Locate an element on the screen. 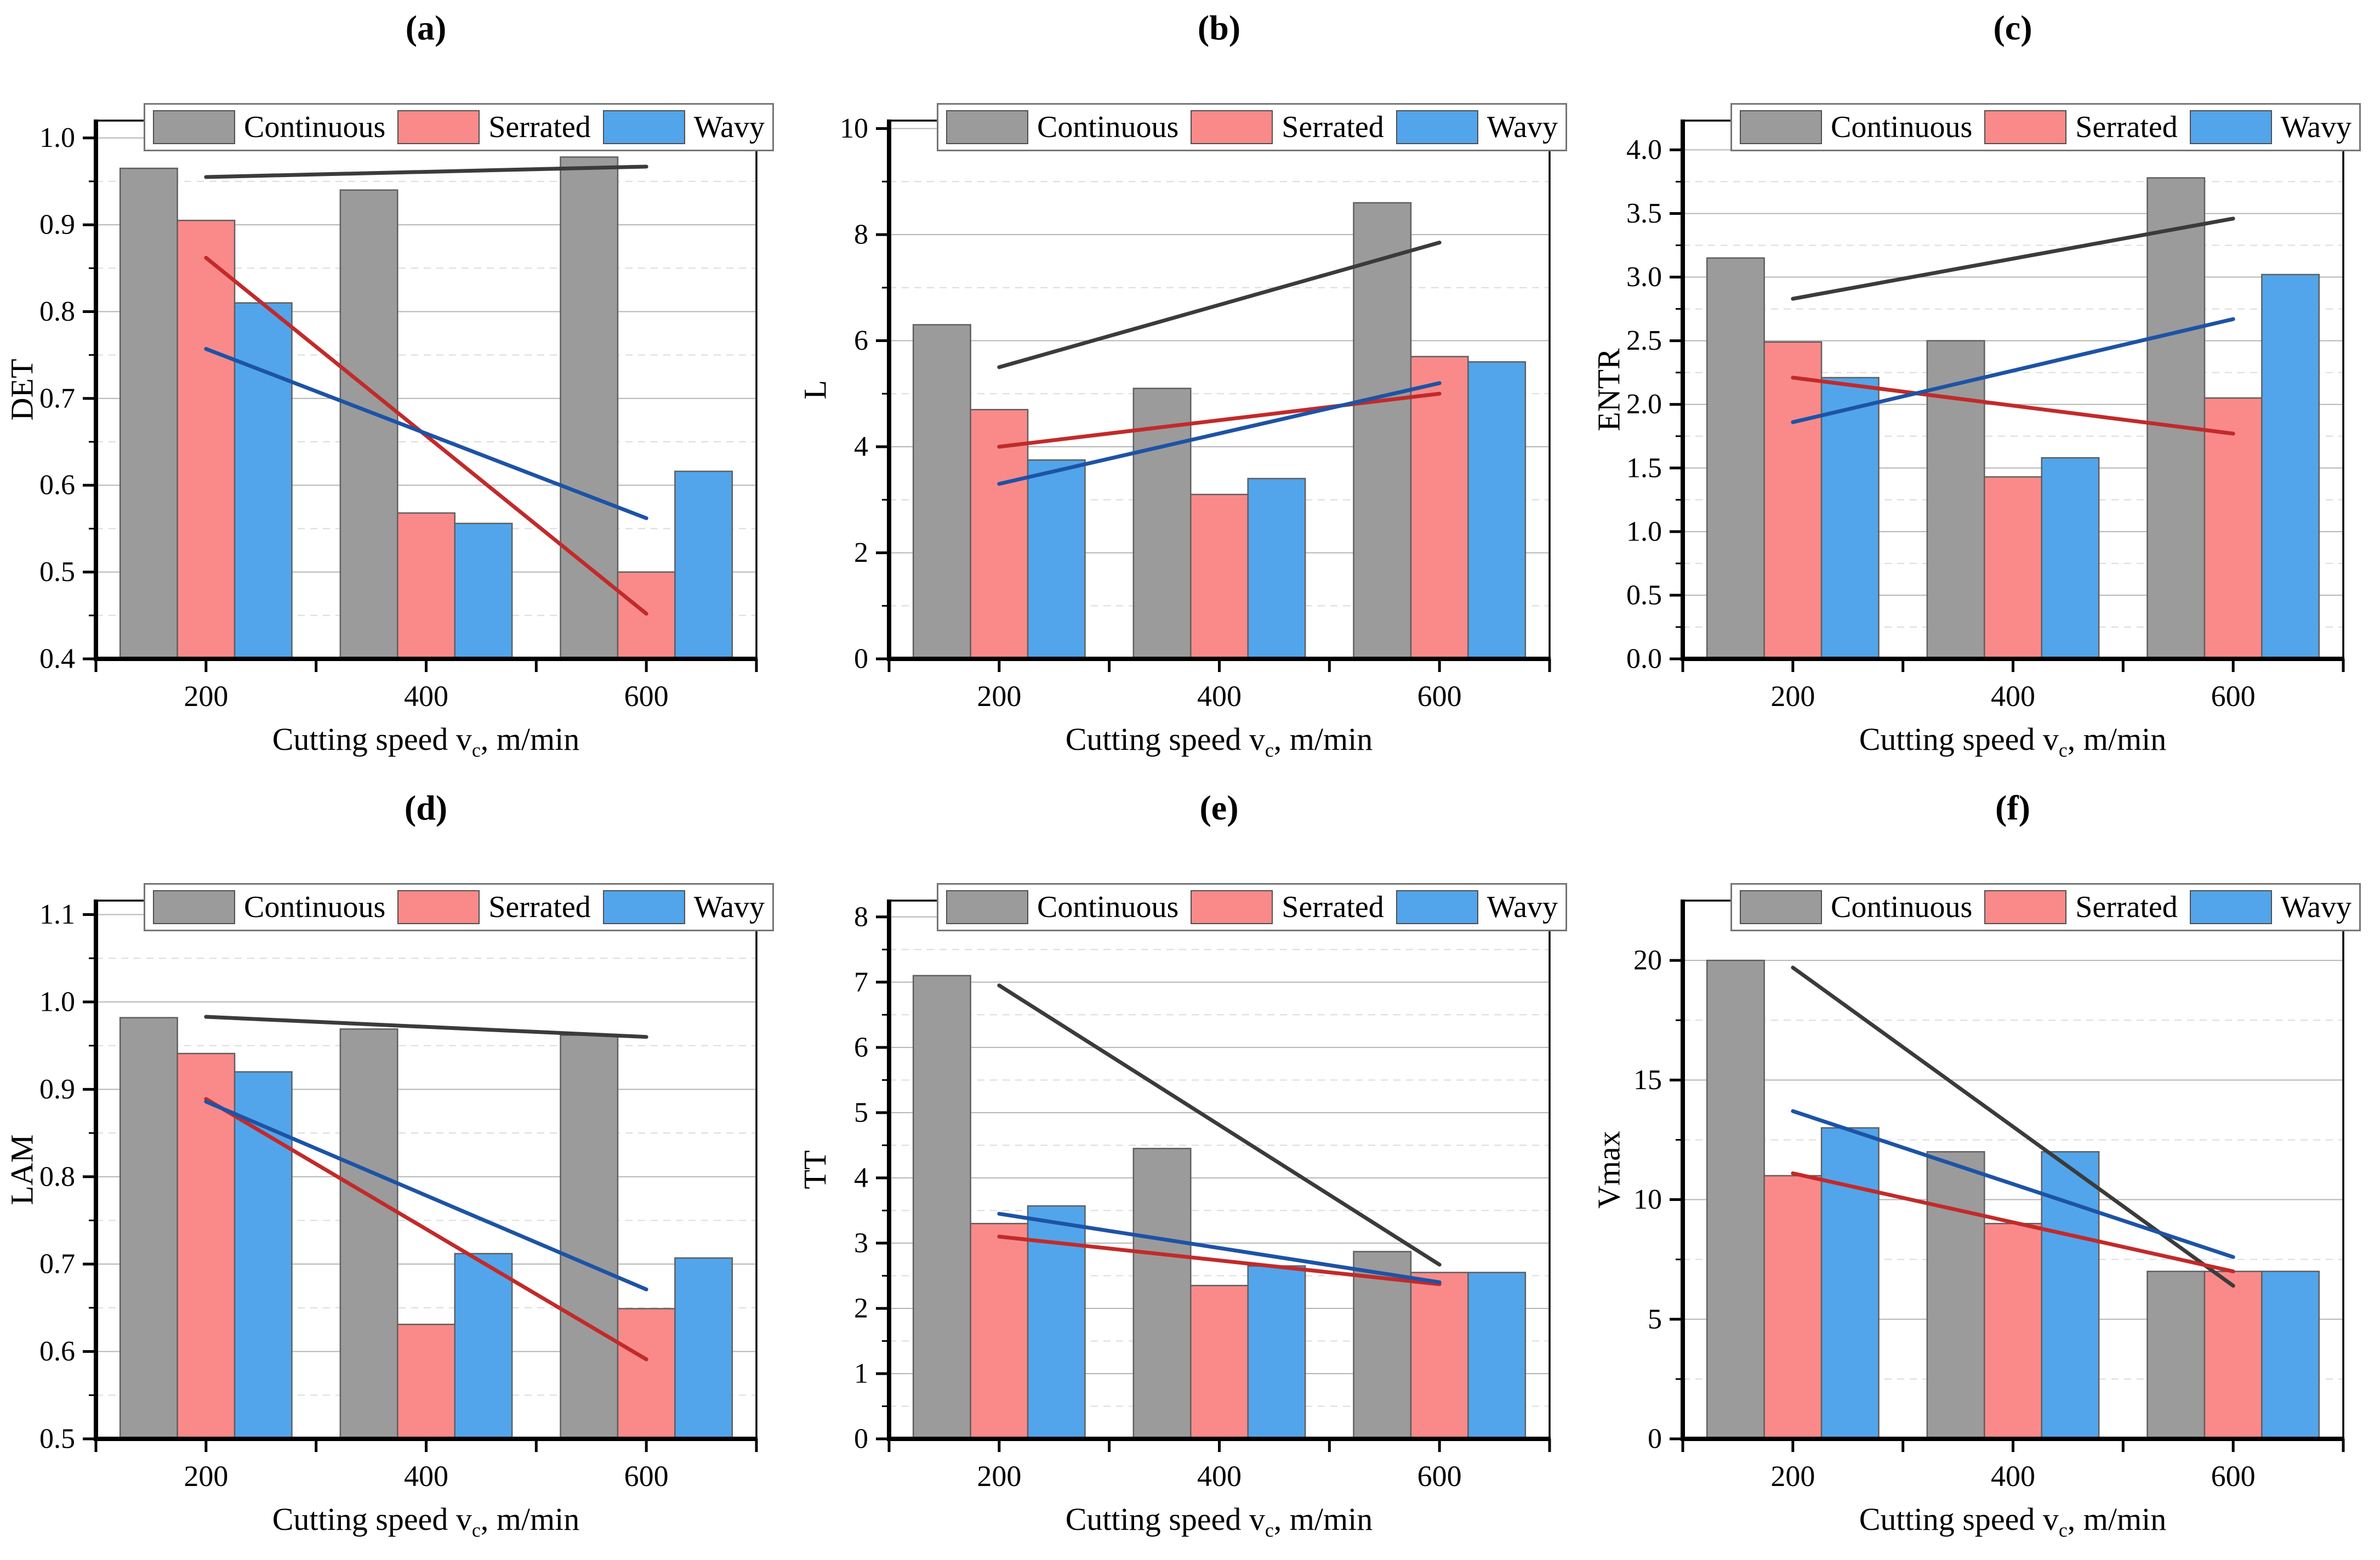  trend-line-e-continuous is located at coordinates (1219, 1125).